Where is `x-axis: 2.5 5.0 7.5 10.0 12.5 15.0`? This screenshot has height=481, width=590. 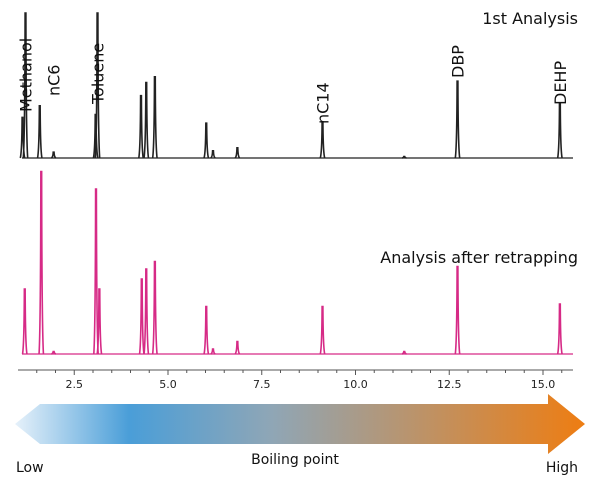
x-axis: 2.5 5.0 7.5 10.0 12.5 15.0 is located at coordinates (295, 380).